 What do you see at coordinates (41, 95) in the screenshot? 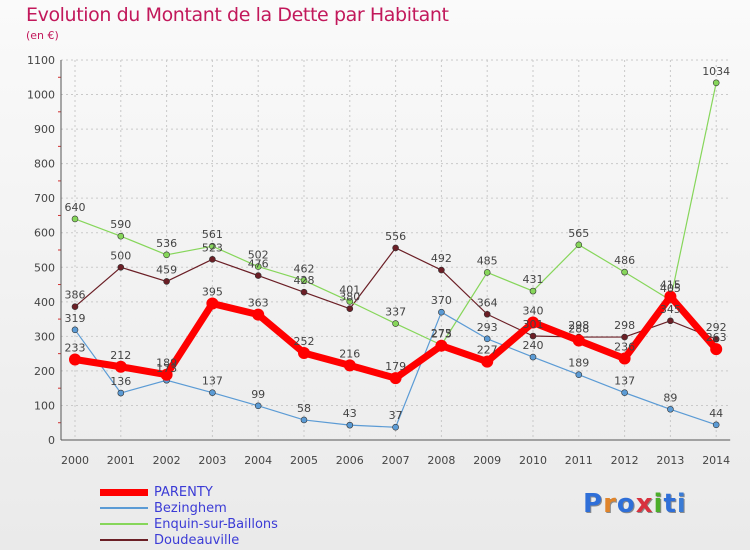
I see `y-tick-label: 1000` at bounding box center [41, 95].